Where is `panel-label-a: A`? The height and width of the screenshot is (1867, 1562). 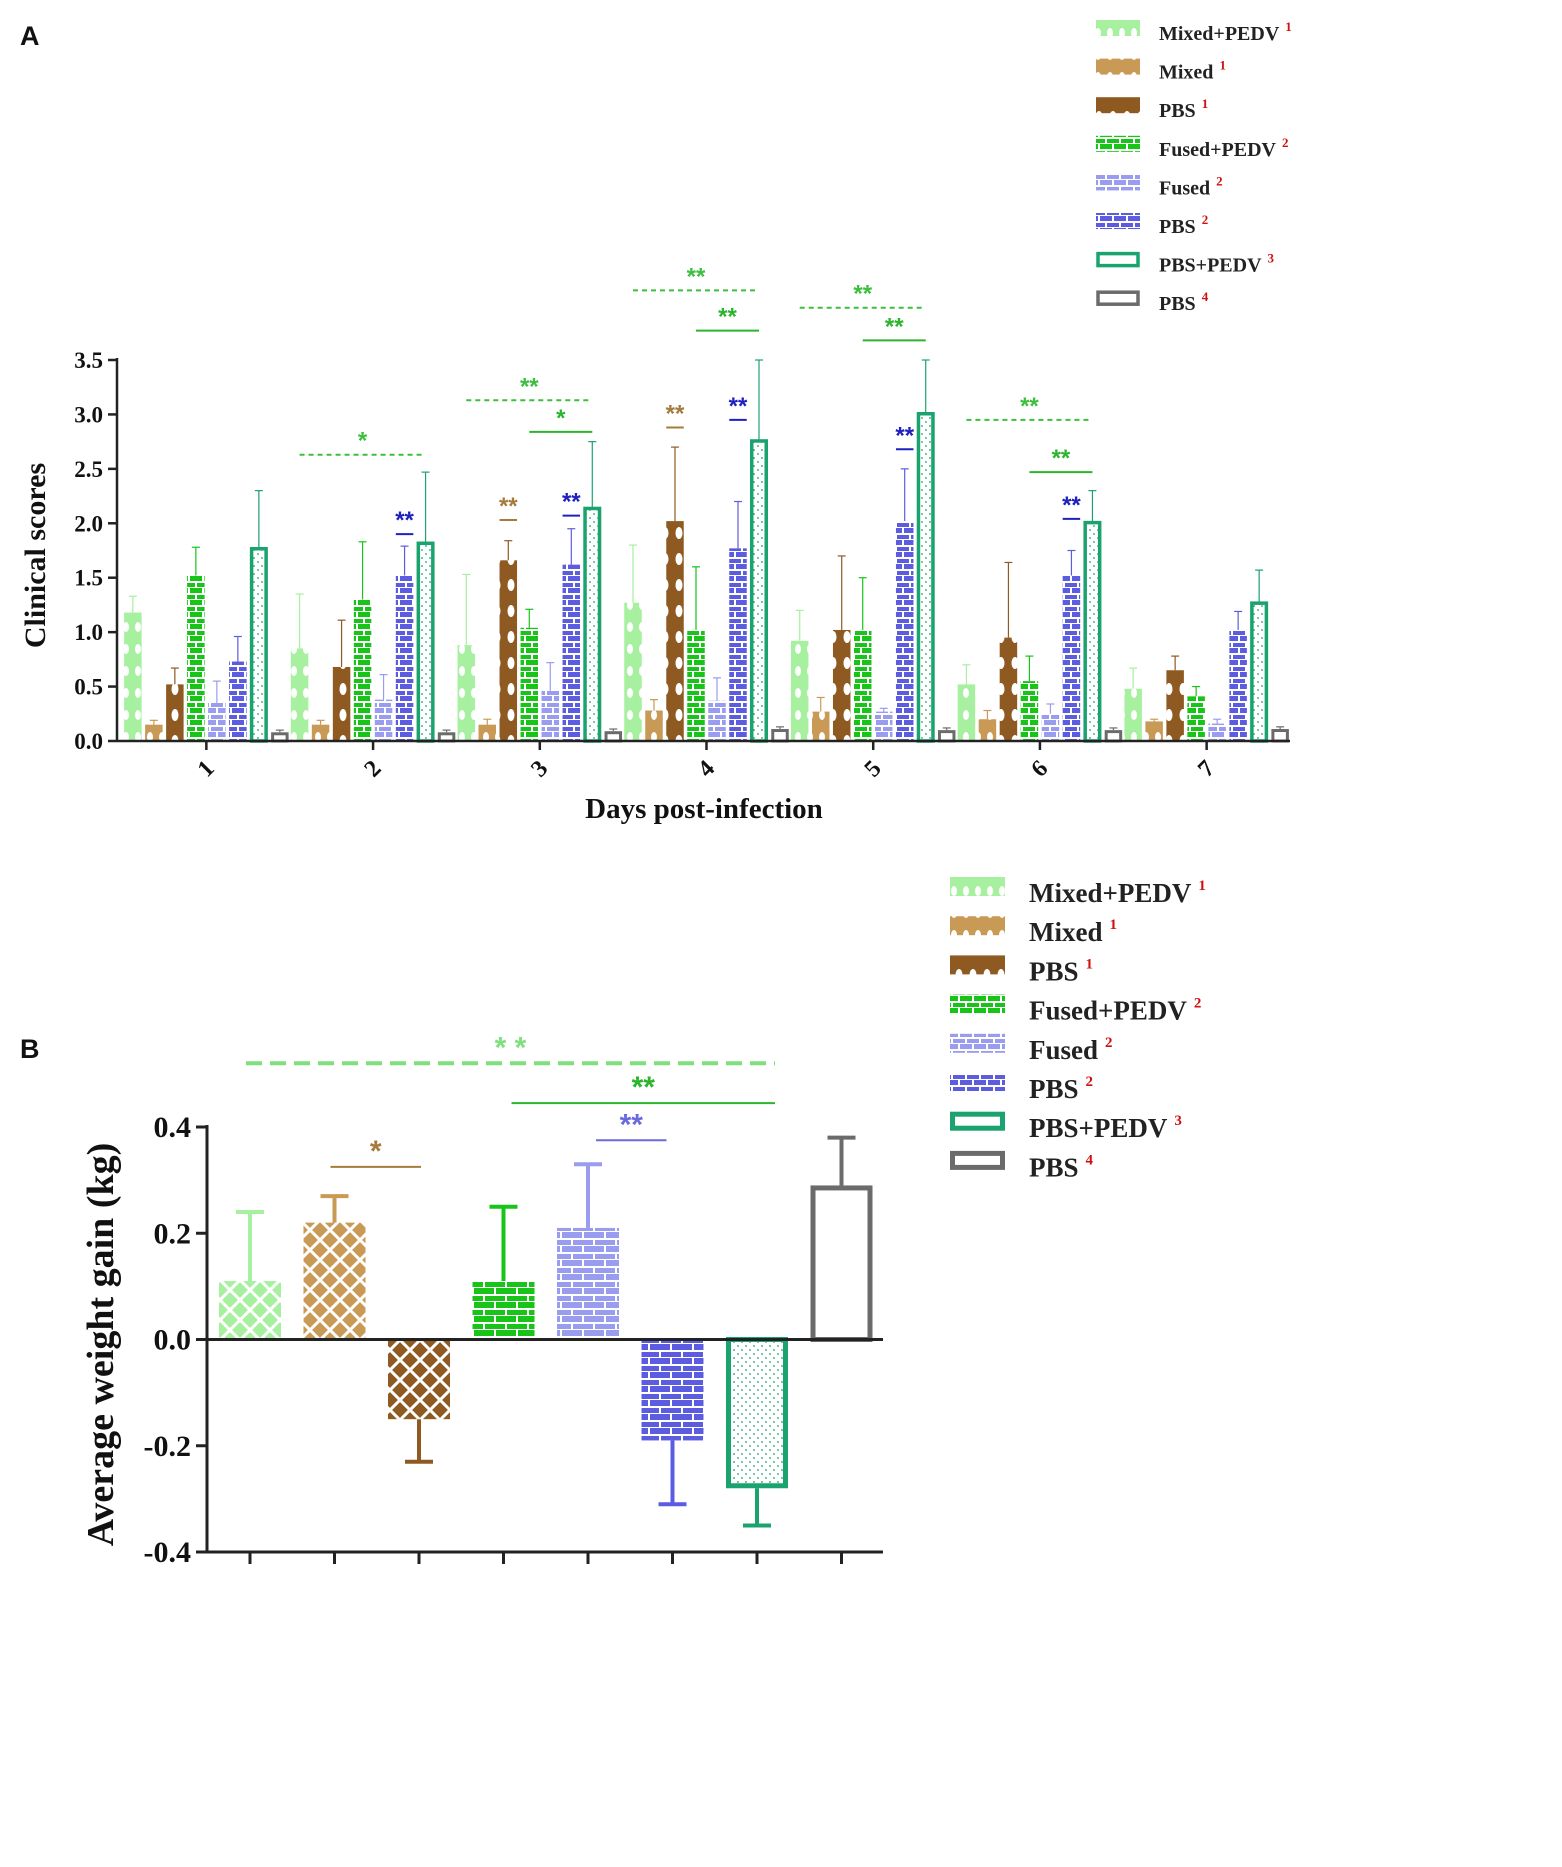
panel-label-a: A is located at coordinates (30, 36).